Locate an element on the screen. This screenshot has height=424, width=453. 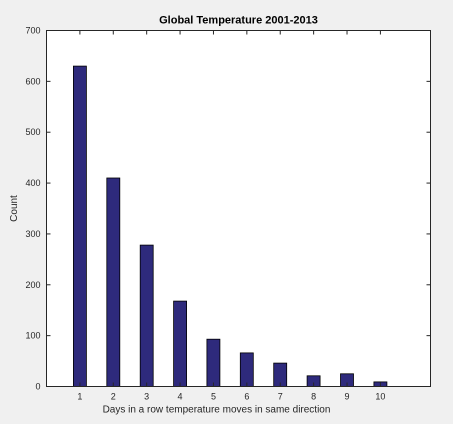
y-tick-label: 600 is located at coordinates (32, 81).